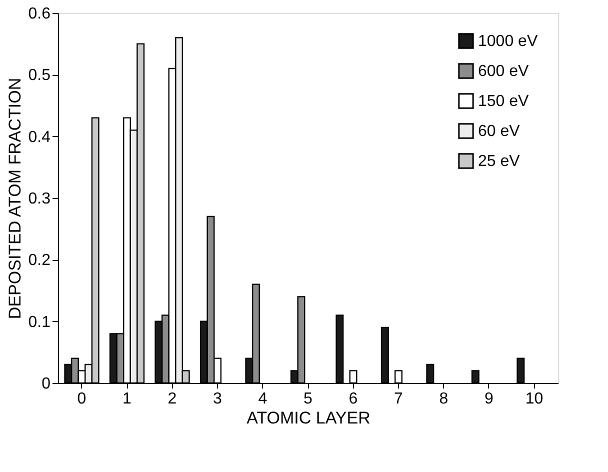  Describe the element at coordinates (81, 399) in the screenshot. I see `x-tick-label: 0` at that location.